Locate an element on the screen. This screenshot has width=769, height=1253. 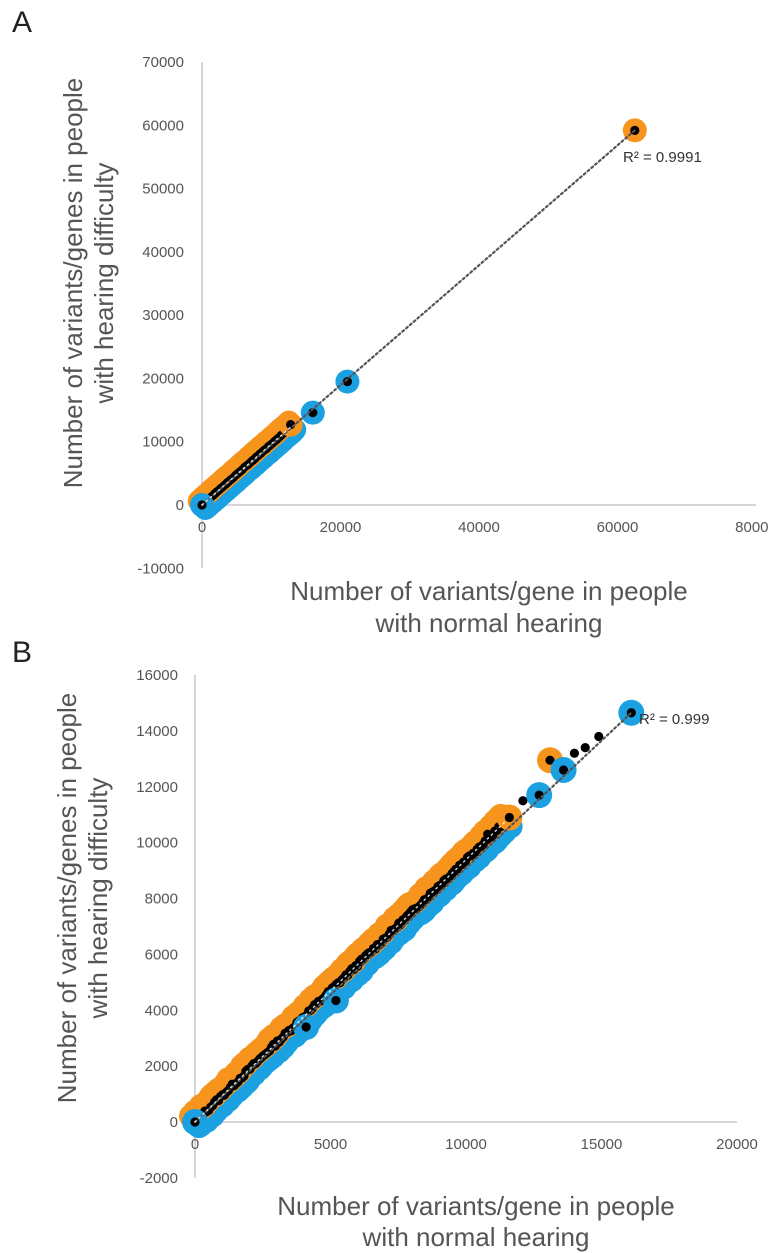
x-tick-label: 40000 is located at coordinates (479, 527).